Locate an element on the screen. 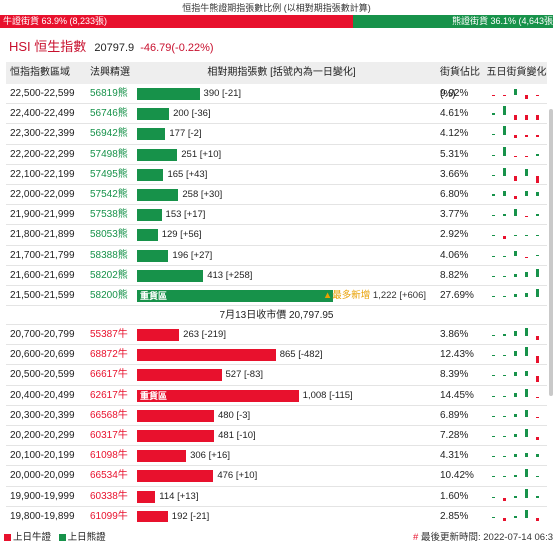  table-row: 21,800-21,899 58053熊 129 [+56] 2.92% is located at coordinates (276, 235).